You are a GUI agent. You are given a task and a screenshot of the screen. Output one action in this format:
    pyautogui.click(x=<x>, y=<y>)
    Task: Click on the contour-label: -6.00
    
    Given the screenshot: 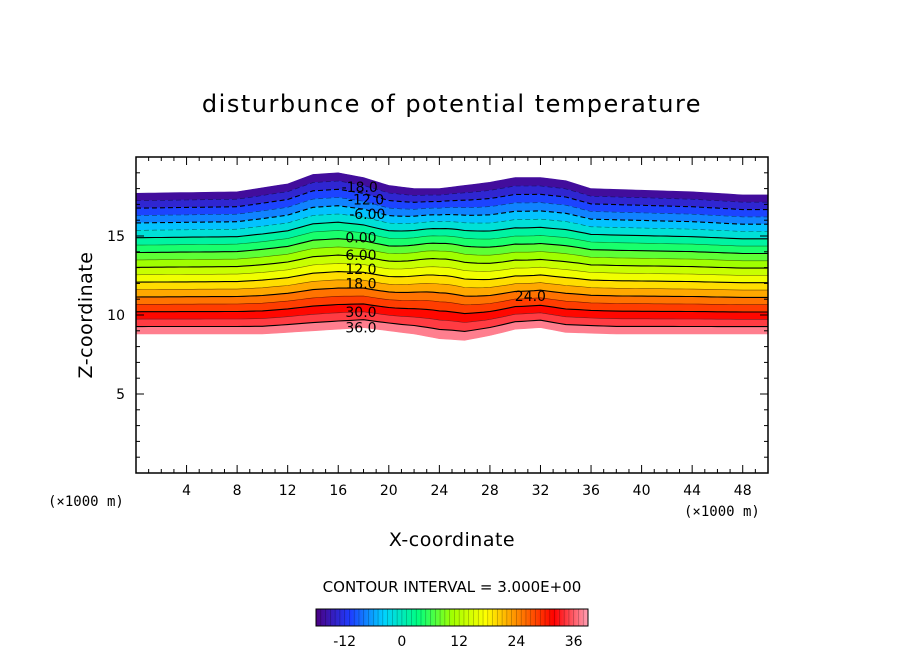 What is the action you would take?
    pyautogui.click(x=367, y=215)
    